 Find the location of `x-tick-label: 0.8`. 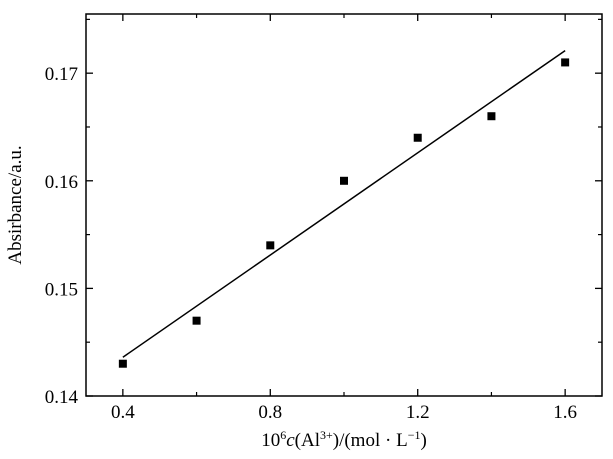

x-tick-label: 0.8 is located at coordinates (270, 412).